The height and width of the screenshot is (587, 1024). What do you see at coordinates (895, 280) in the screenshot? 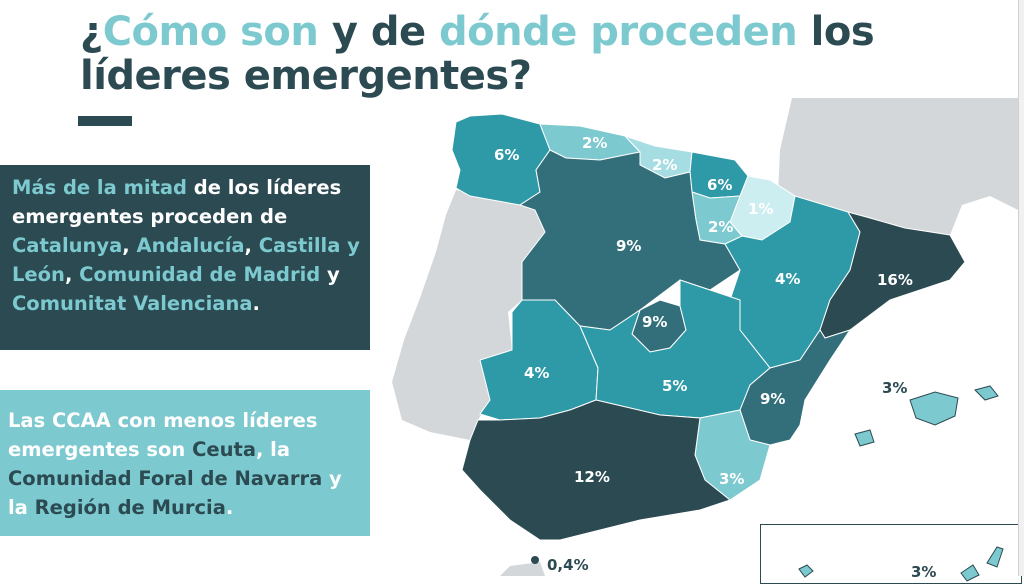
I see `label-catalunya: 16%` at bounding box center [895, 280].